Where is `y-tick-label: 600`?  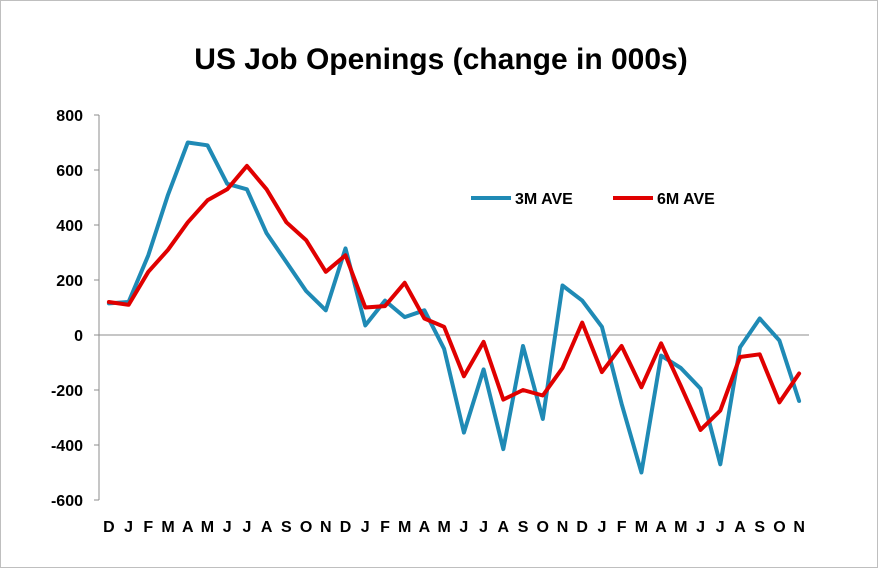
y-tick-label: 600 is located at coordinates (69, 171).